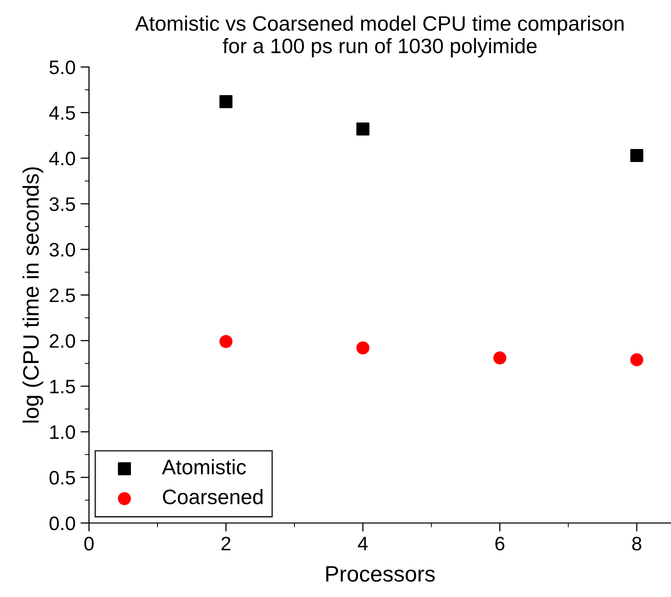 The image size is (671, 597). I want to click on y-tick-label: 4.0, so click(62, 159).